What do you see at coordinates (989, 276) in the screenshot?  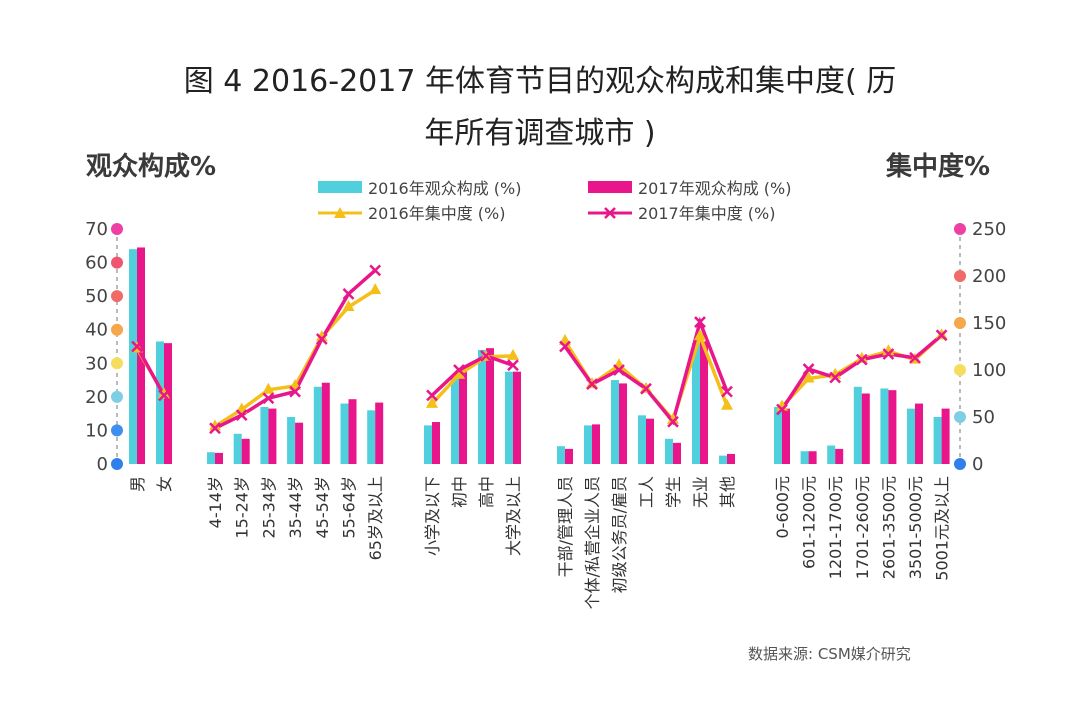 I see `right-axis-tick-label: 200` at bounding box center [989, 276].